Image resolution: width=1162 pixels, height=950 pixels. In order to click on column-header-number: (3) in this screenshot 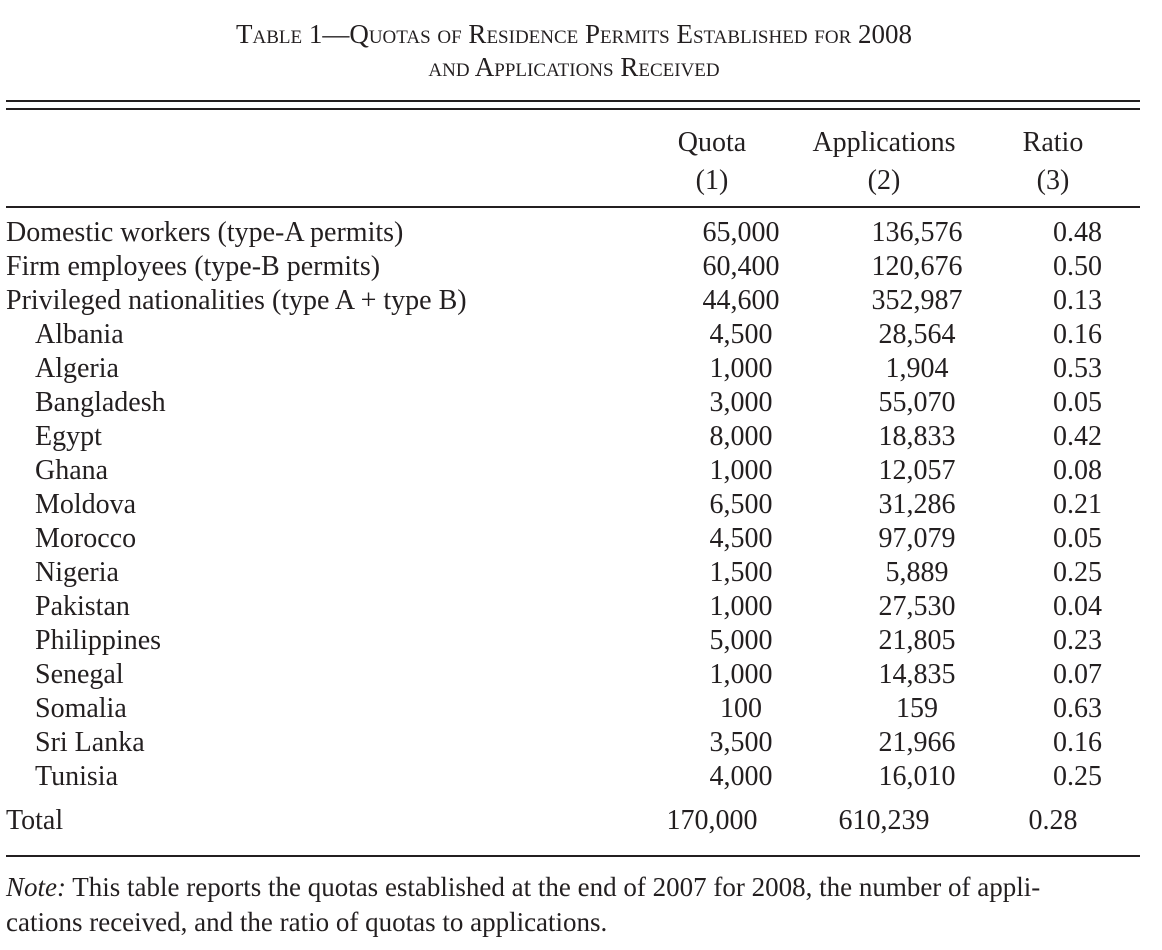, I will do `click(1053, 180)`.